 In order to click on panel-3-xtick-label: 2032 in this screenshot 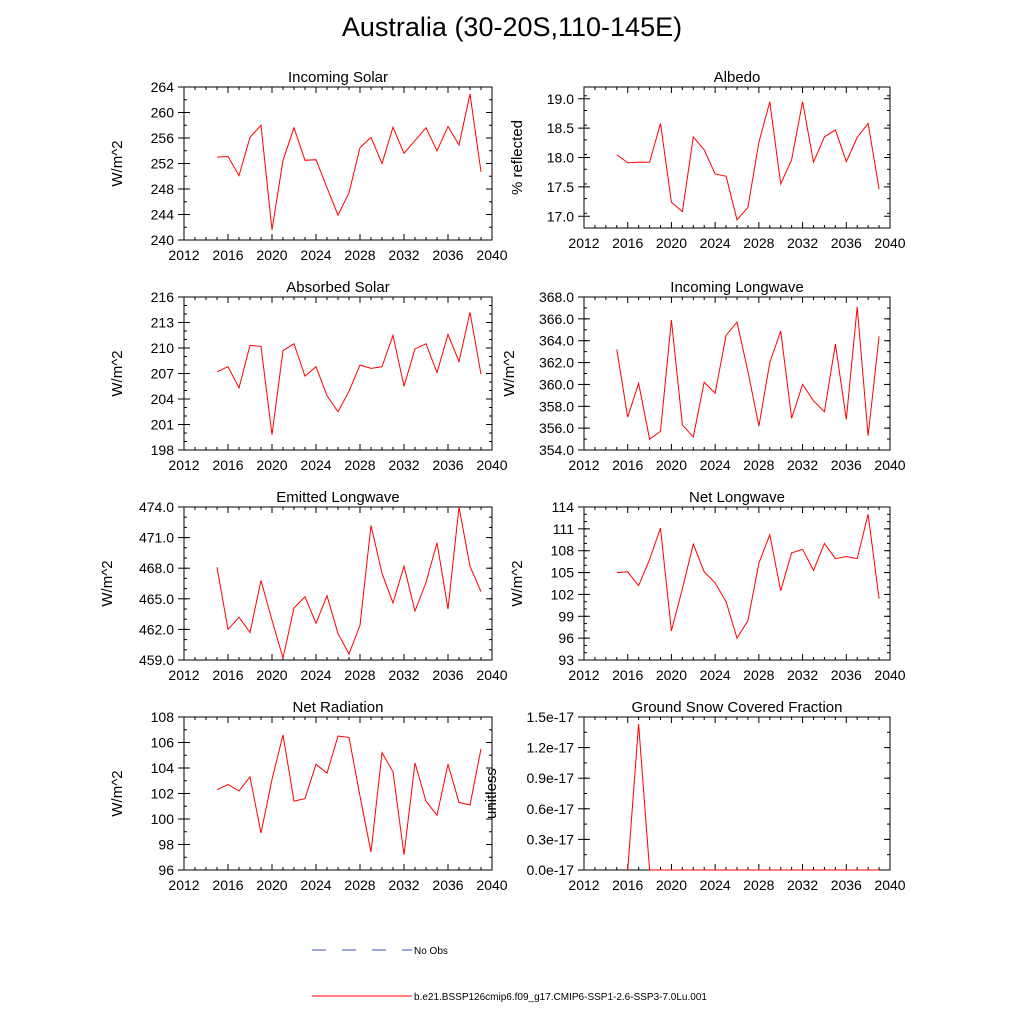, I will do `click(403, 465)`.